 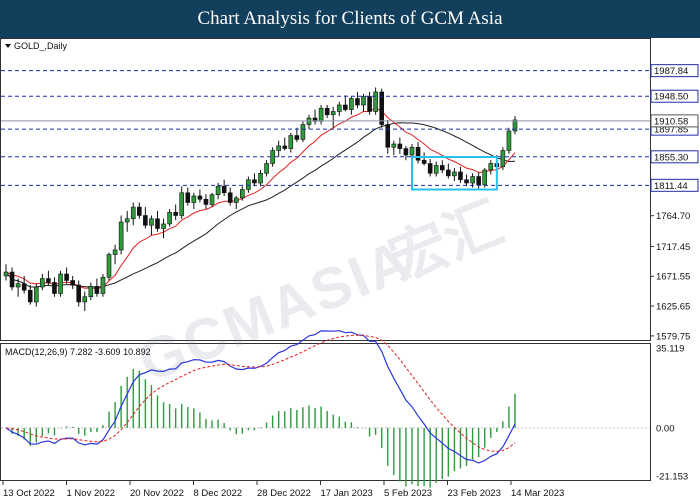 I want to click on time-tick-label: 13 Oct 2022, so click(x=29, y=493).